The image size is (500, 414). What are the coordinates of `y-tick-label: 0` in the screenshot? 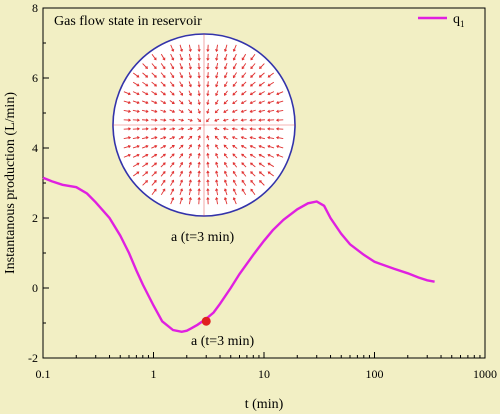 It's located at (35, 288).